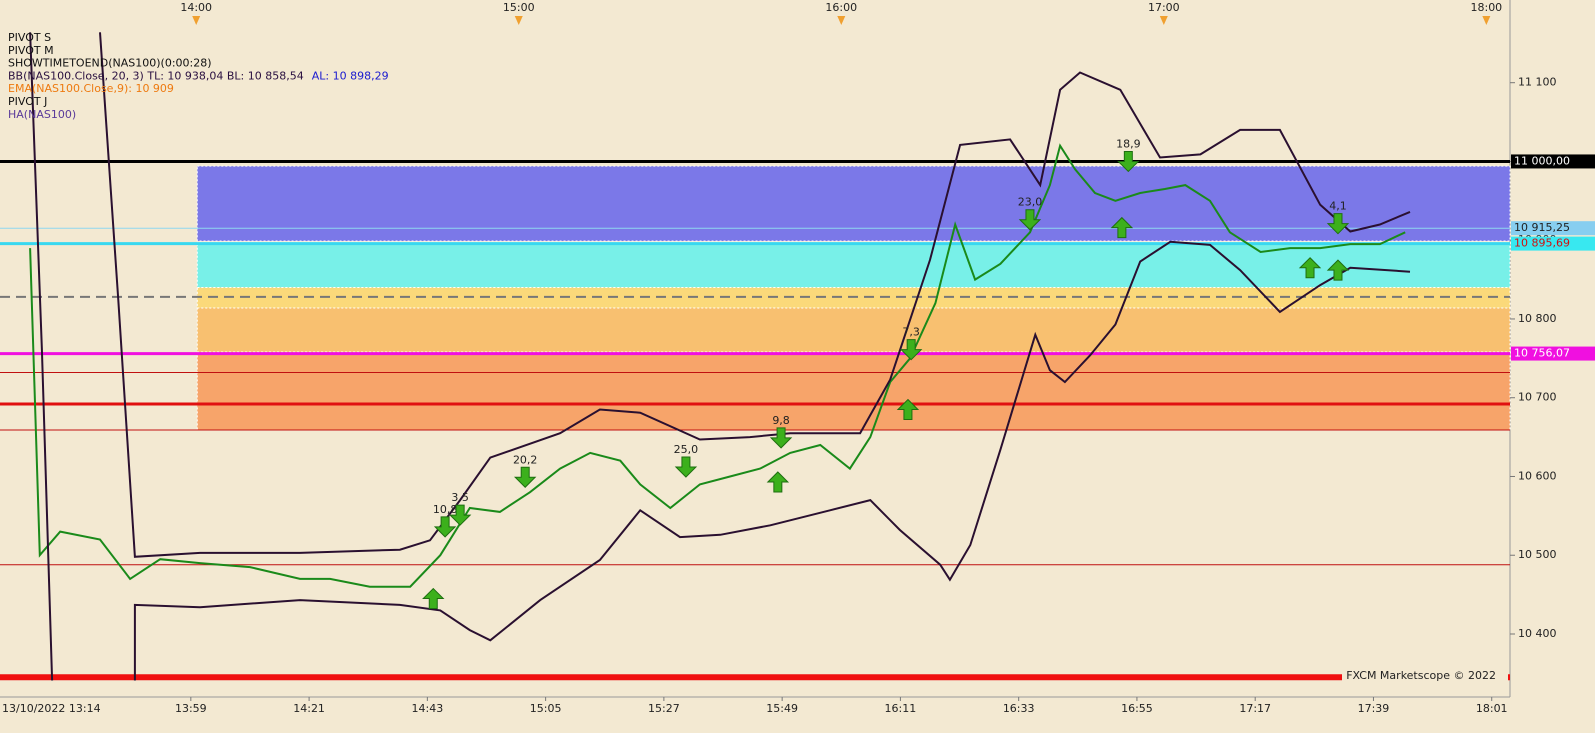 This screenshot has height=733, width=1595. What do you see at coordinates (525, 459) in the screenshot?
I see `signal-label: 20,2` at bounding box center [525, 459].